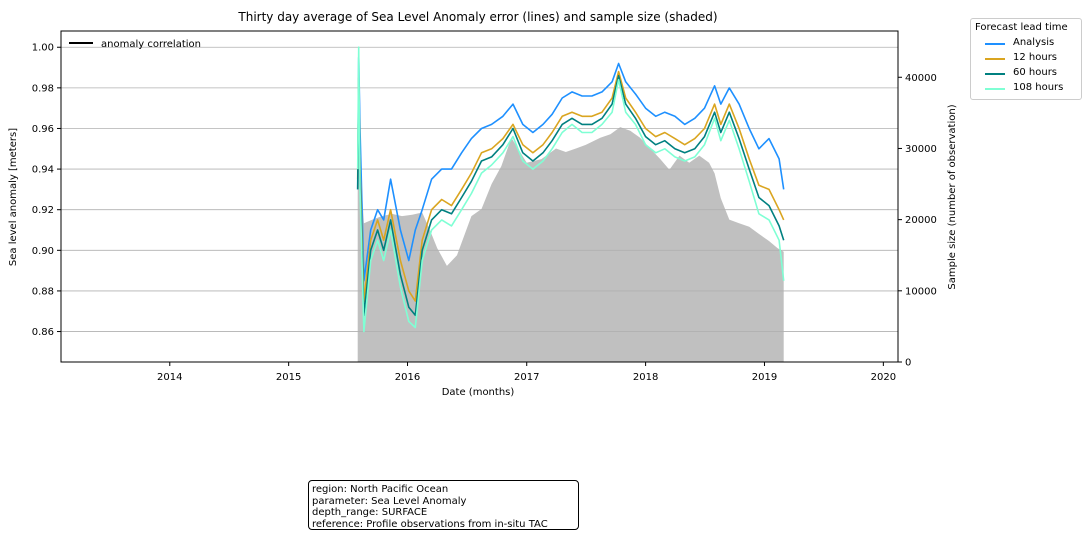 The width and height of the screenshot is (1092, 540). Describe the element at coordinates (389, 501) in the screenshot. I see `info-parameter: parameter: Sea Level Anomaly` at that location.